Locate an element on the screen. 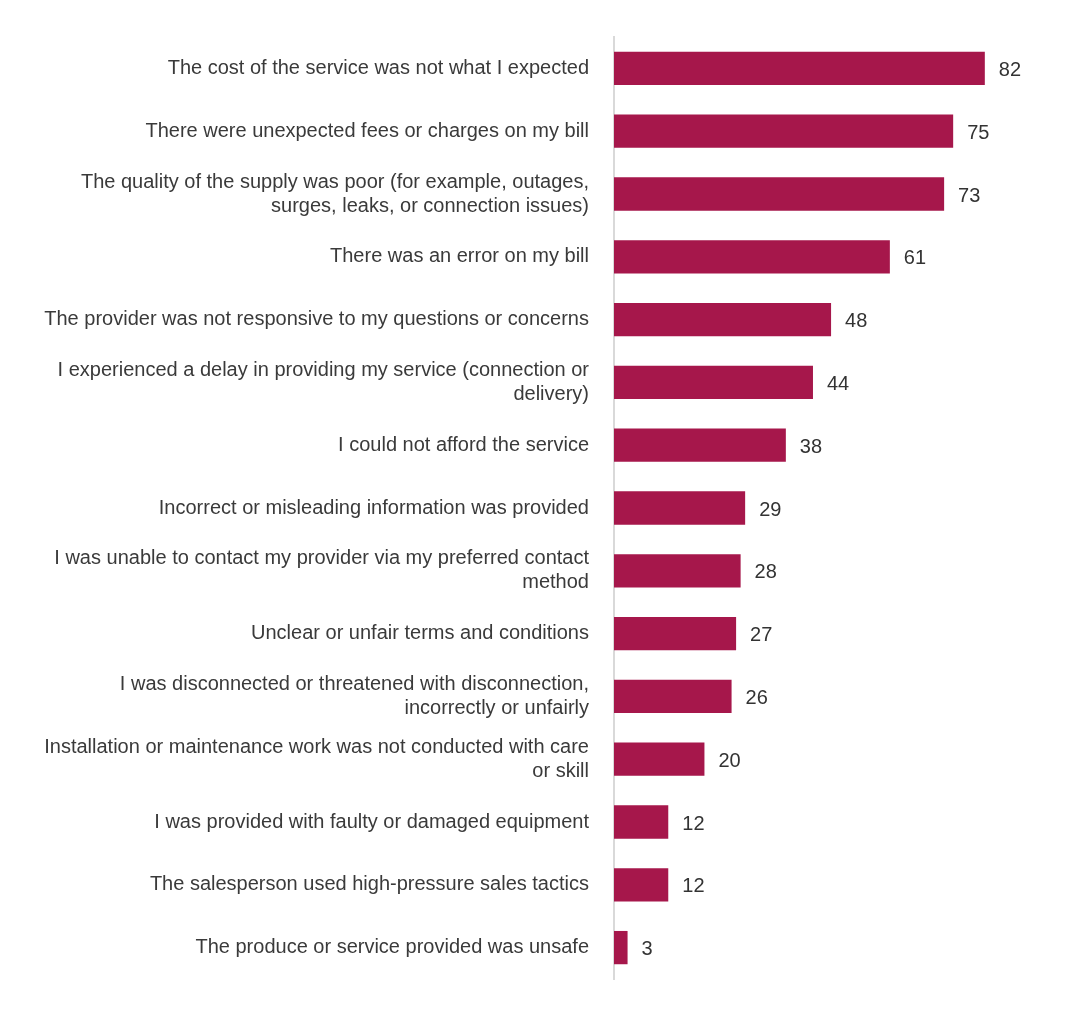 The height and width of the screenshot is (1016, 1066). data-label: 29 is located at coordinates (770, 508).